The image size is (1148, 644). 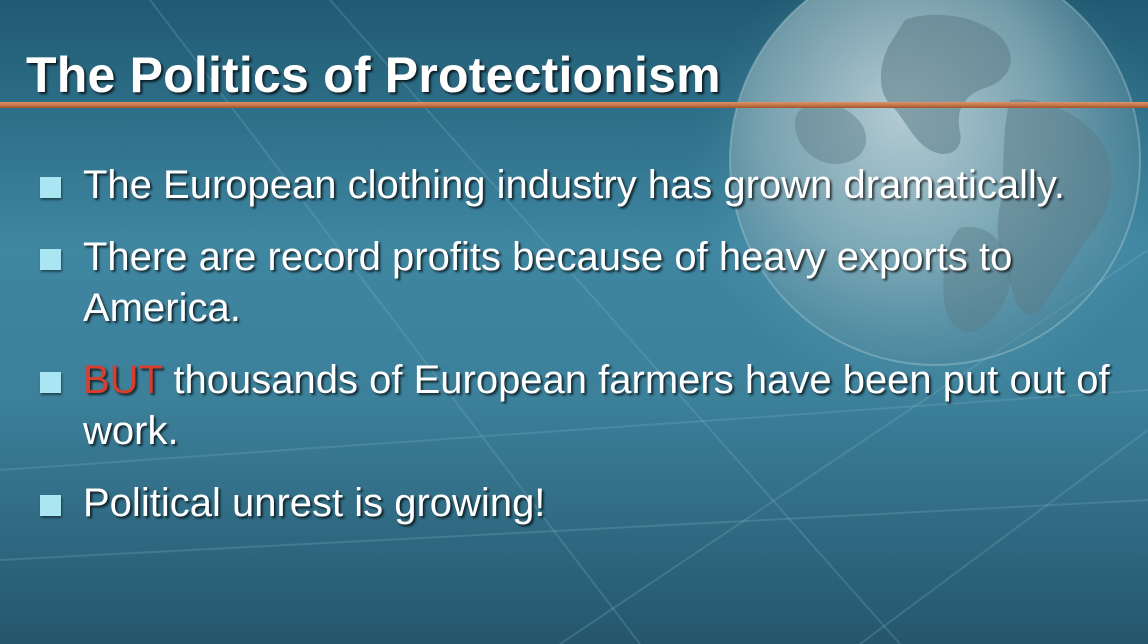 I want to click on bullet-item: Political unrest is growing!, so click(x=585, y=503).